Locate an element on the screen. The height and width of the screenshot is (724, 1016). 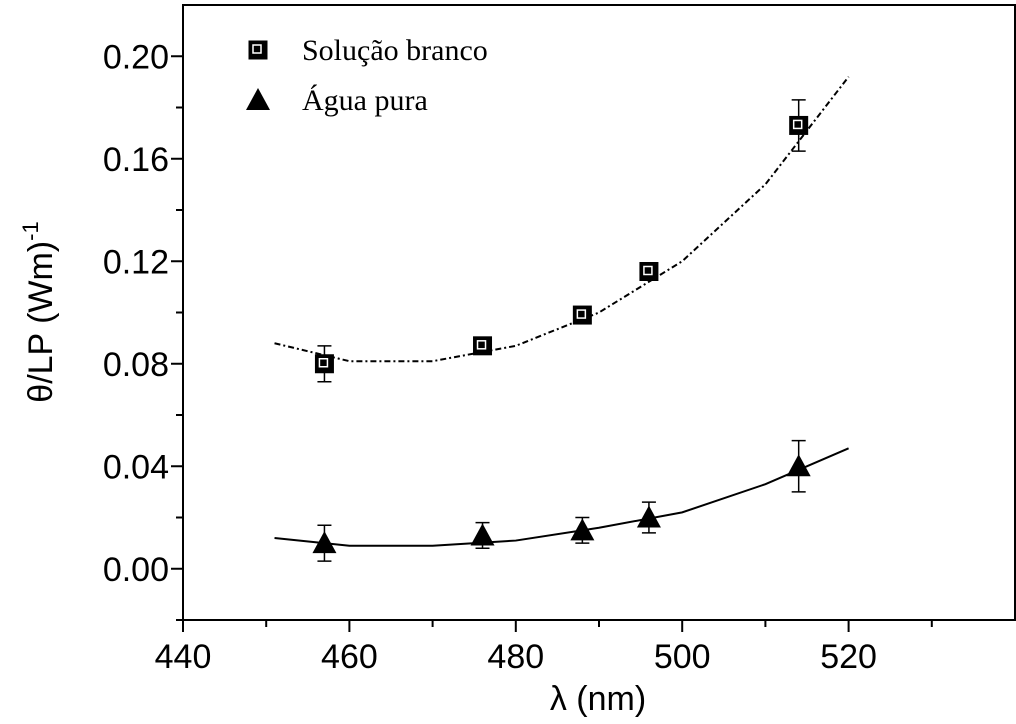
legend-label: Água pura is located at coordinates (365, 100).